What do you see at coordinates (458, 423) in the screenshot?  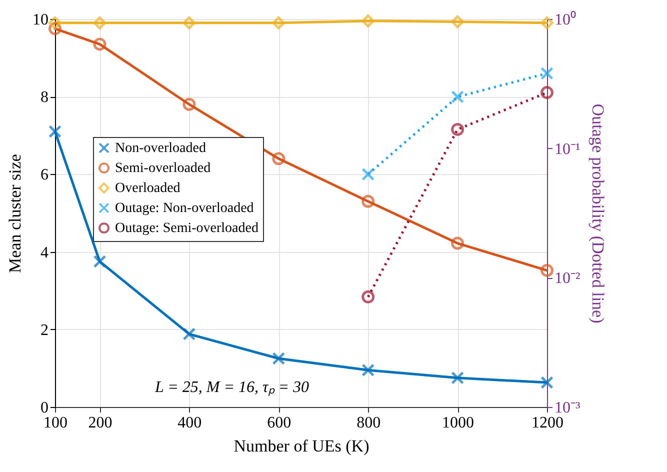 I see `x-tick-label: 1000` at bounding box center [458, 423].